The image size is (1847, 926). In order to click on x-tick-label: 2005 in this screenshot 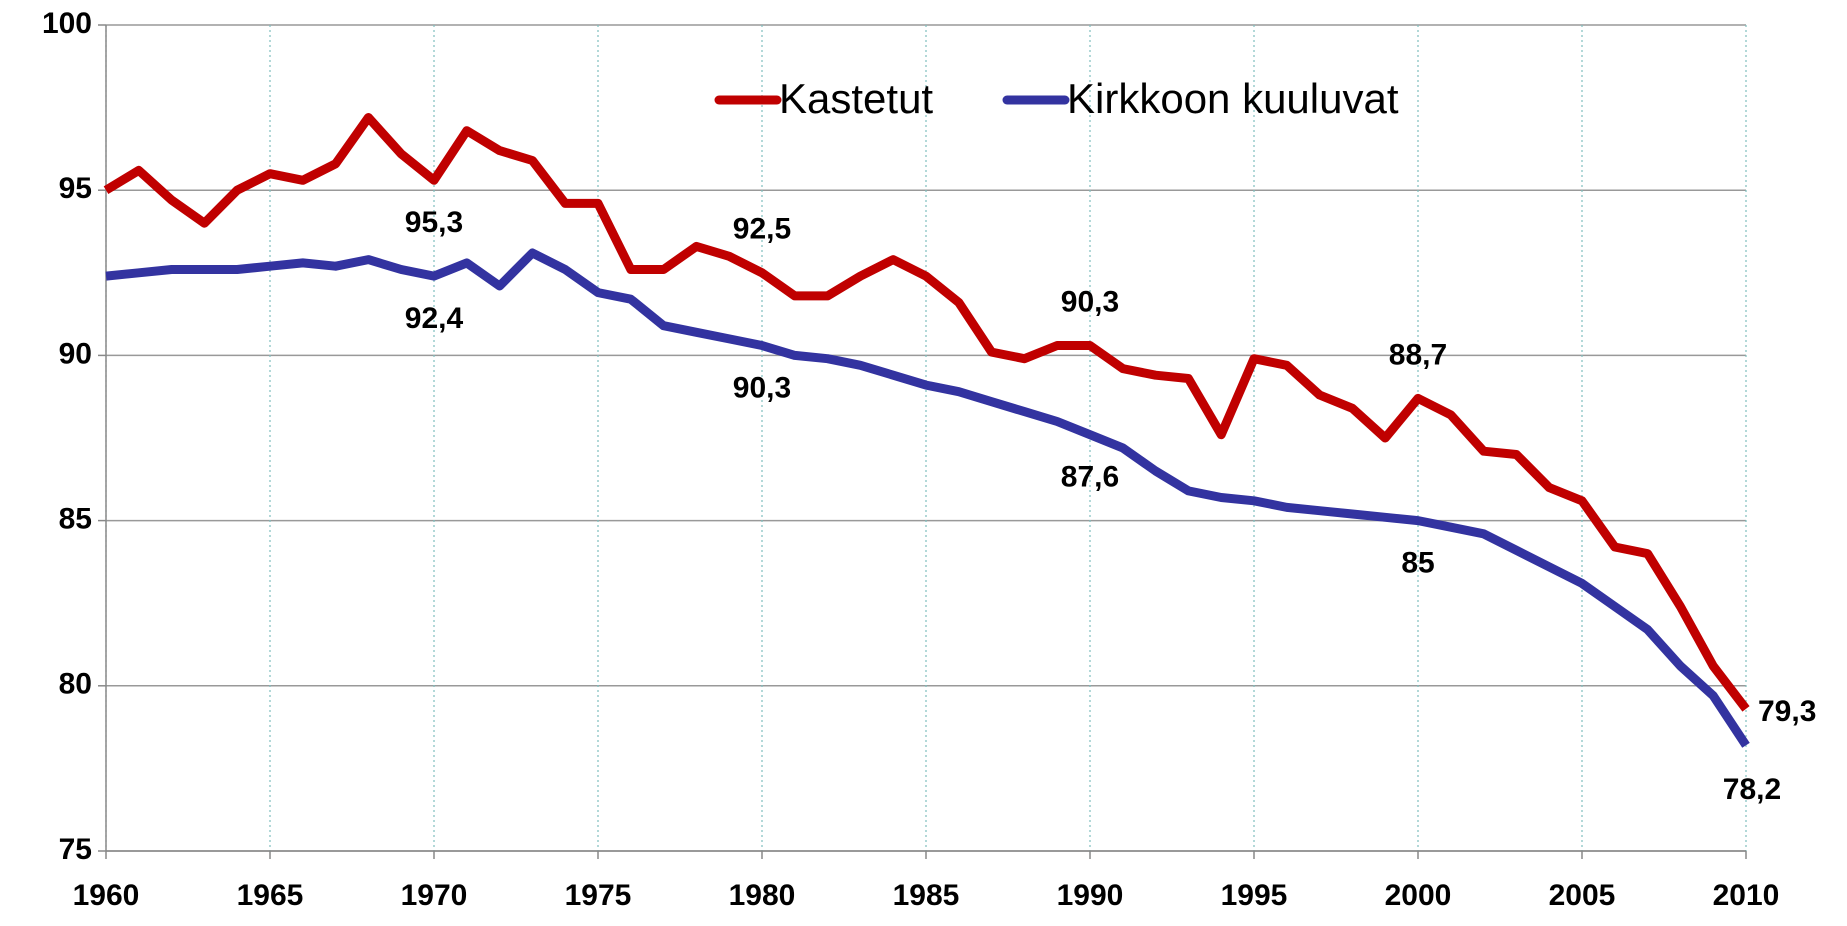, I will do `click(1582, 895)`.